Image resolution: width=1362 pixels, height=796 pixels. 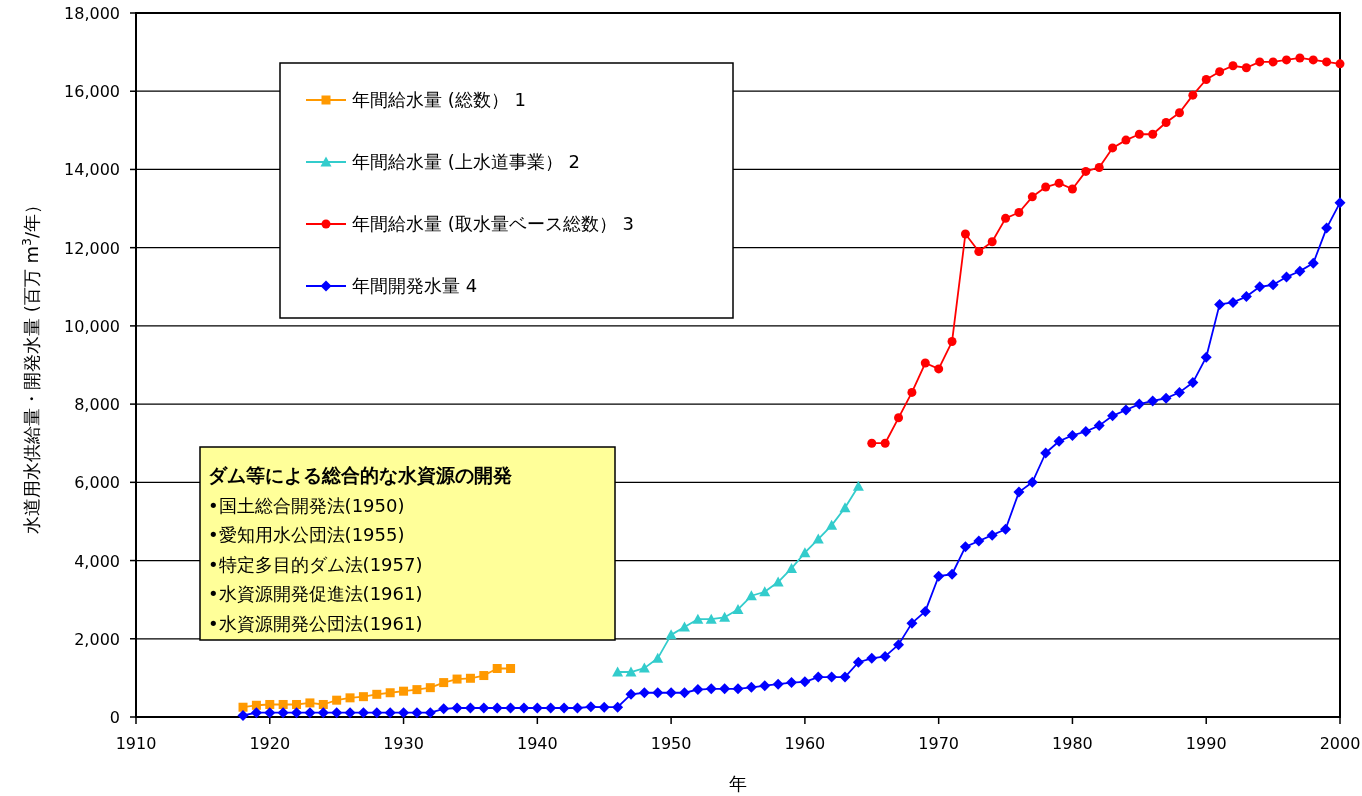 I want to click on annotation: ダム等による総合的な水資源の開発, so click(x=360, y=475).